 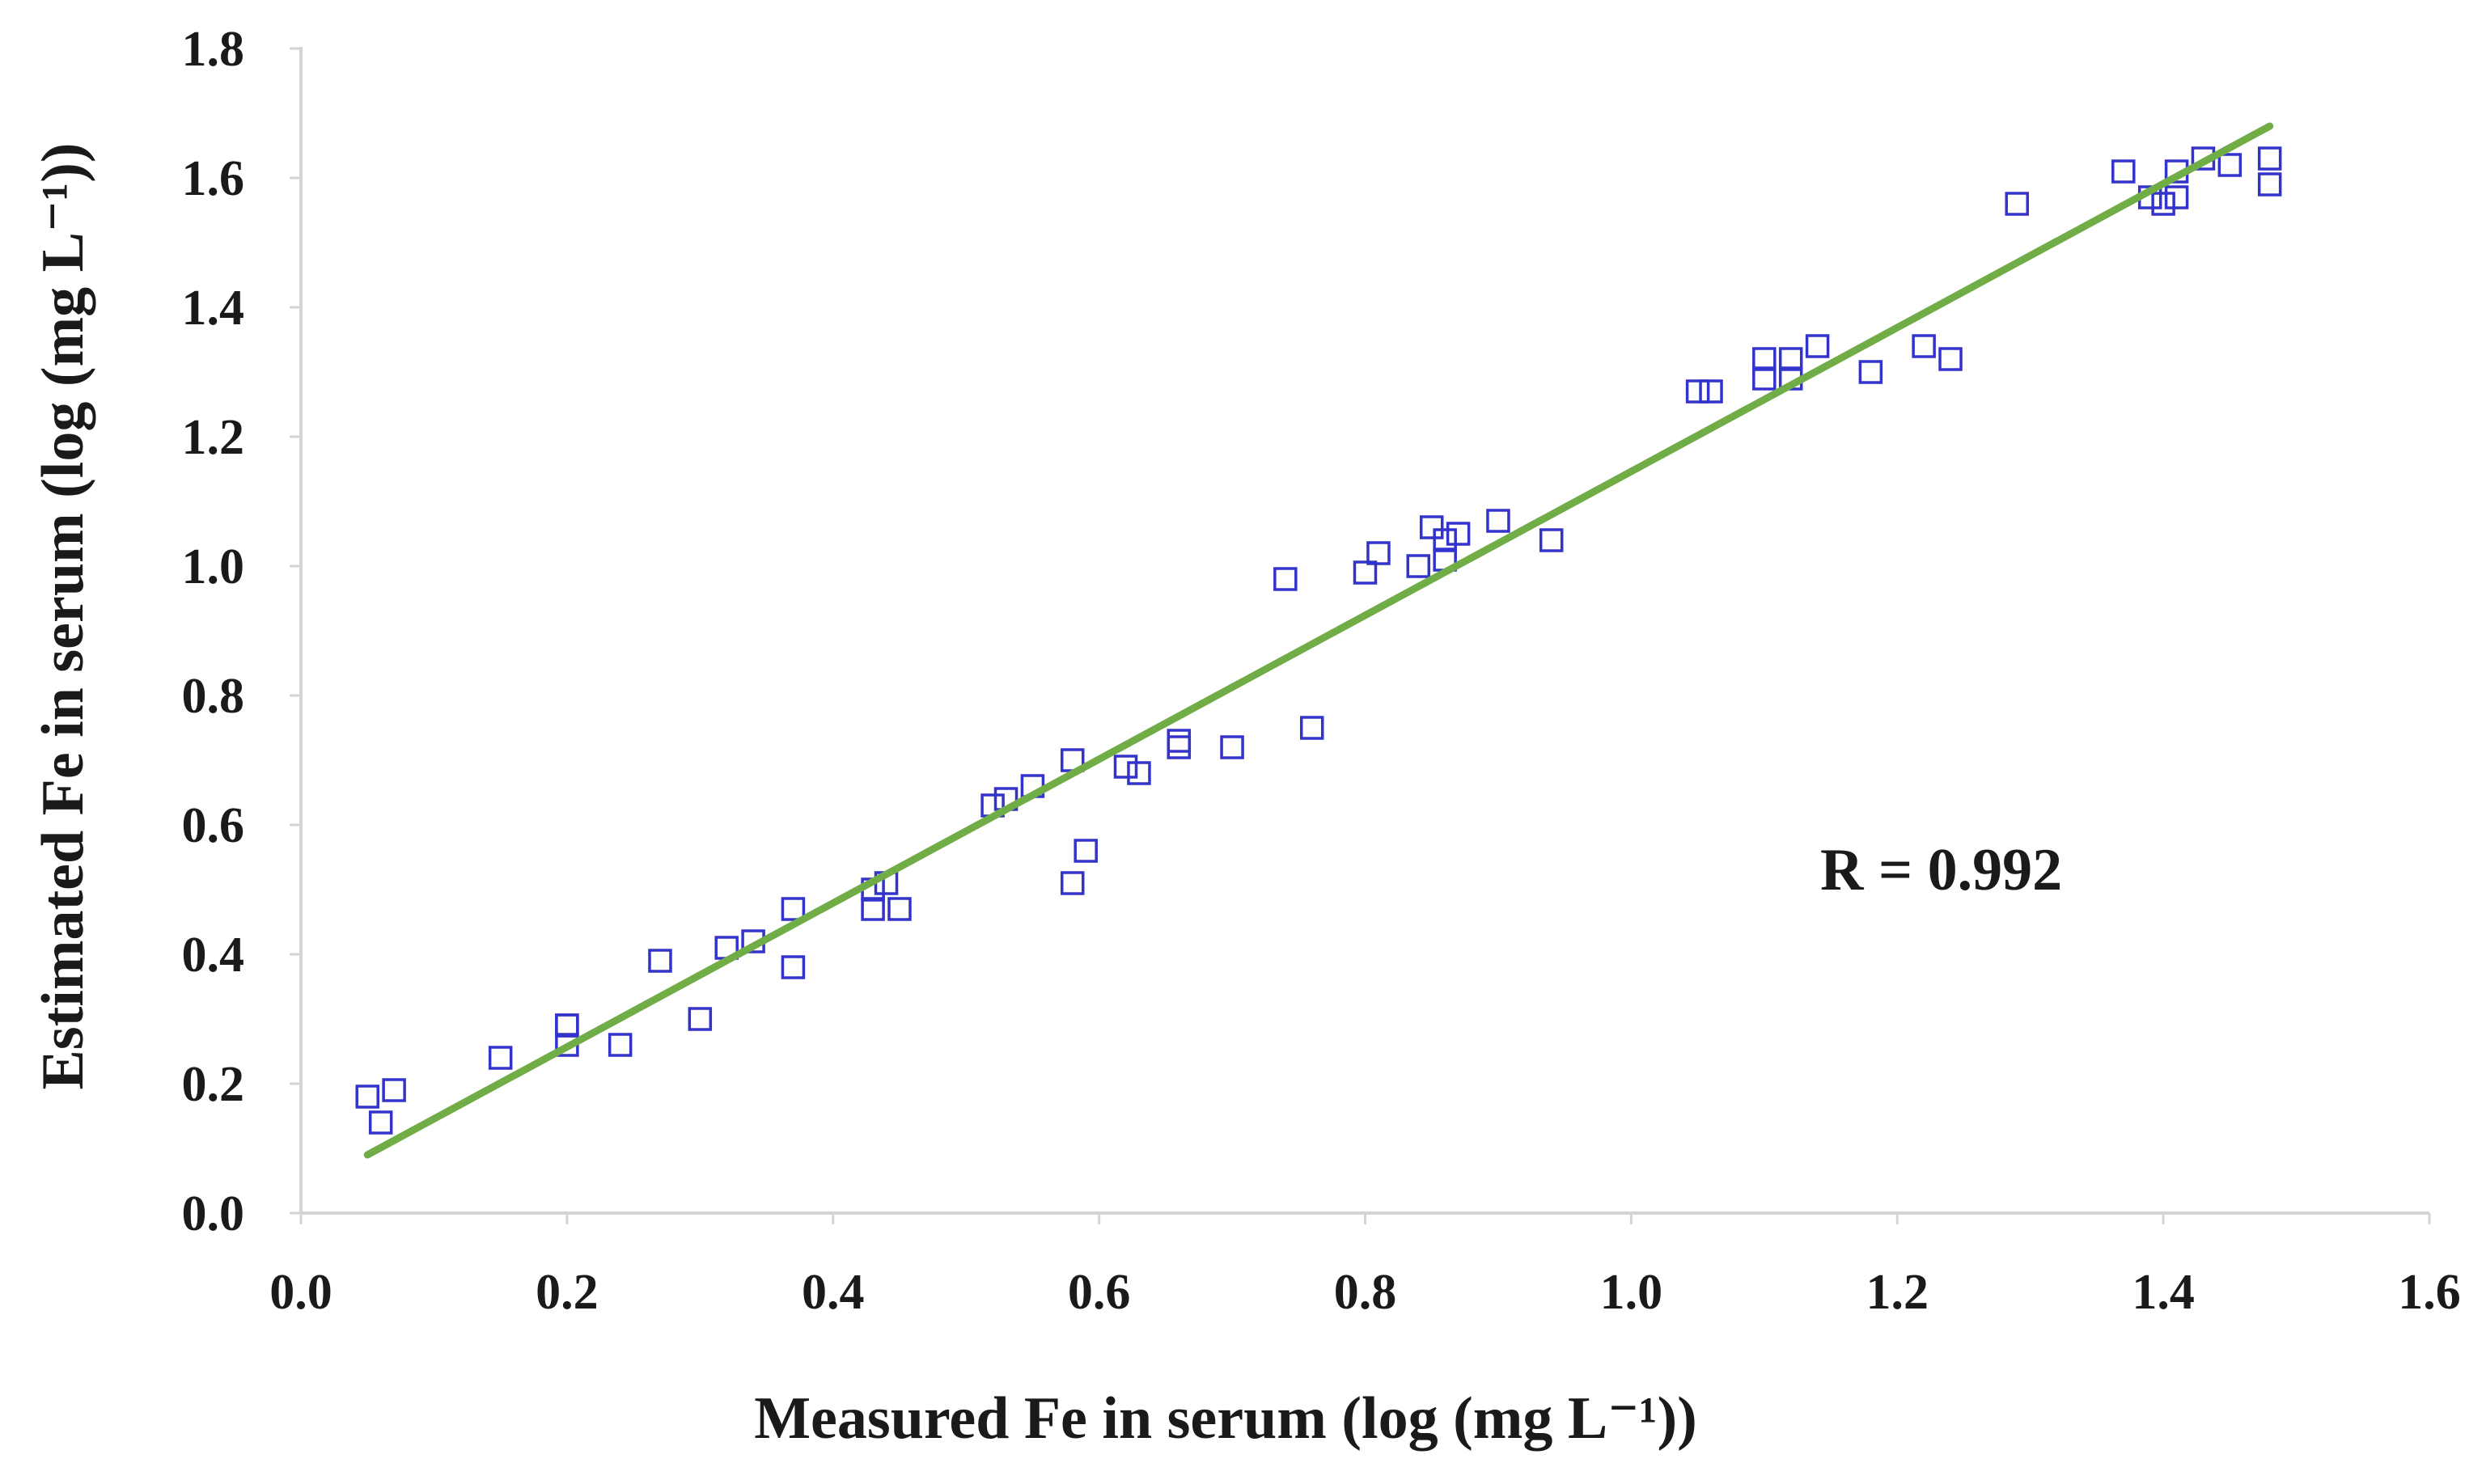 I want to click on x-axis-title: Measured Fe in serum (log (mg L⁻¹)), so click(x=1225, y=1418).